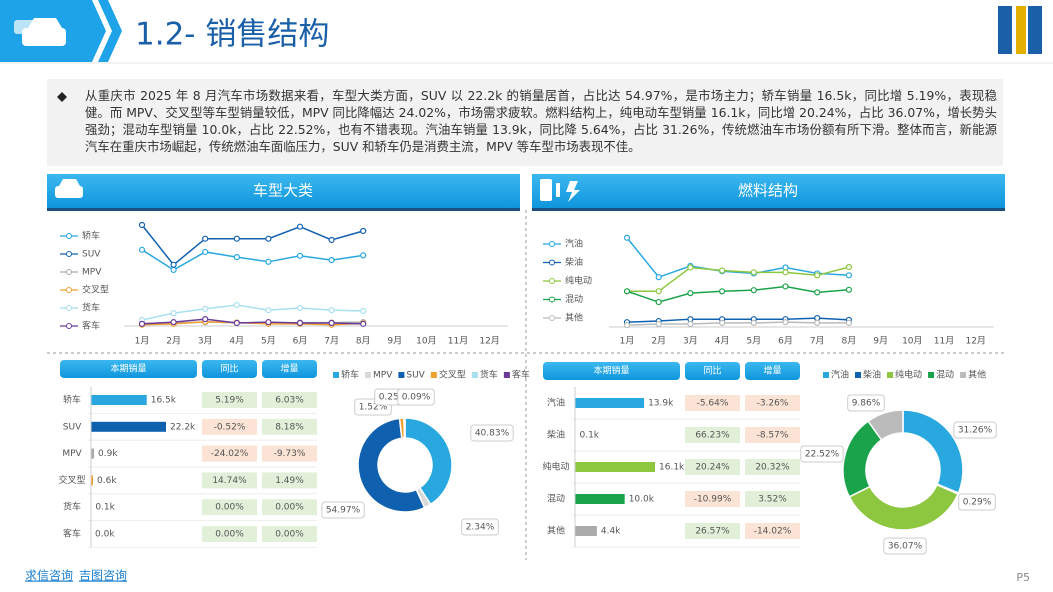 The width and height of the screenshot is (1053, 592). What do you see at coordinates (690, 341) in the screenshot?
I see `x-tick-label: 3月` at bounding box center [690, 341].